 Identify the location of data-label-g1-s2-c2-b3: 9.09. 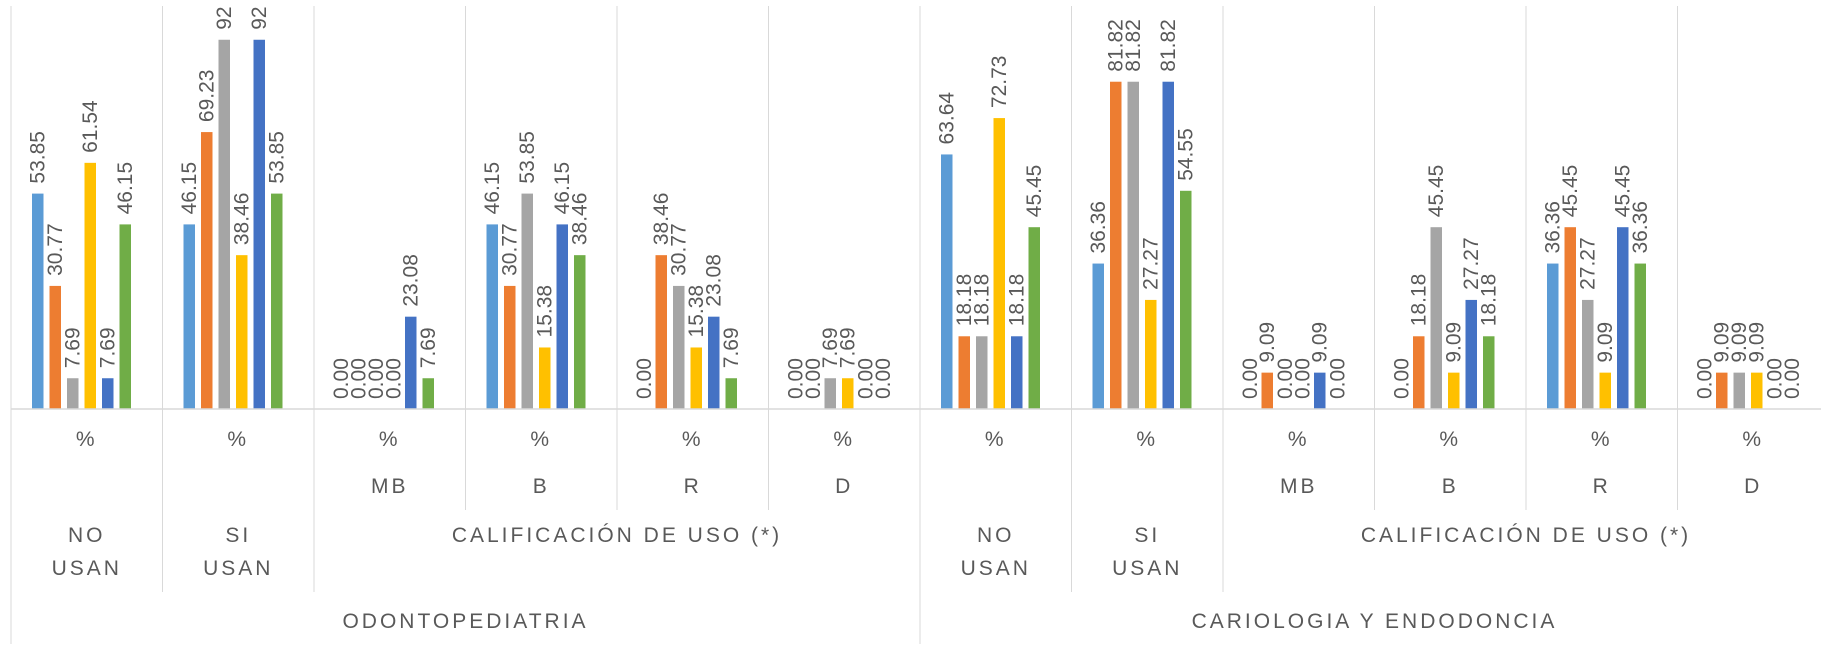
(1605, 342).